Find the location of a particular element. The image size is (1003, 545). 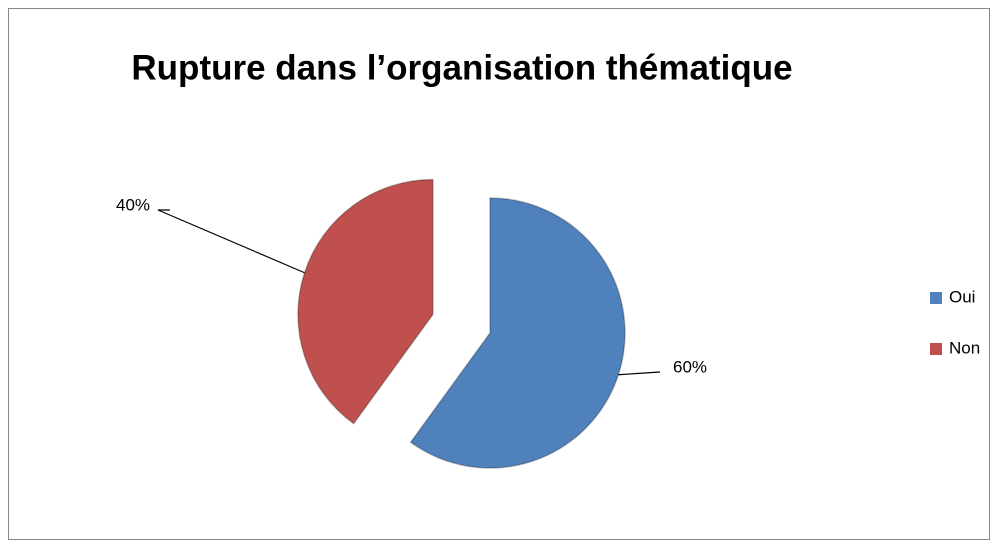

data-label: 60% is located at coordinates (690, 366).